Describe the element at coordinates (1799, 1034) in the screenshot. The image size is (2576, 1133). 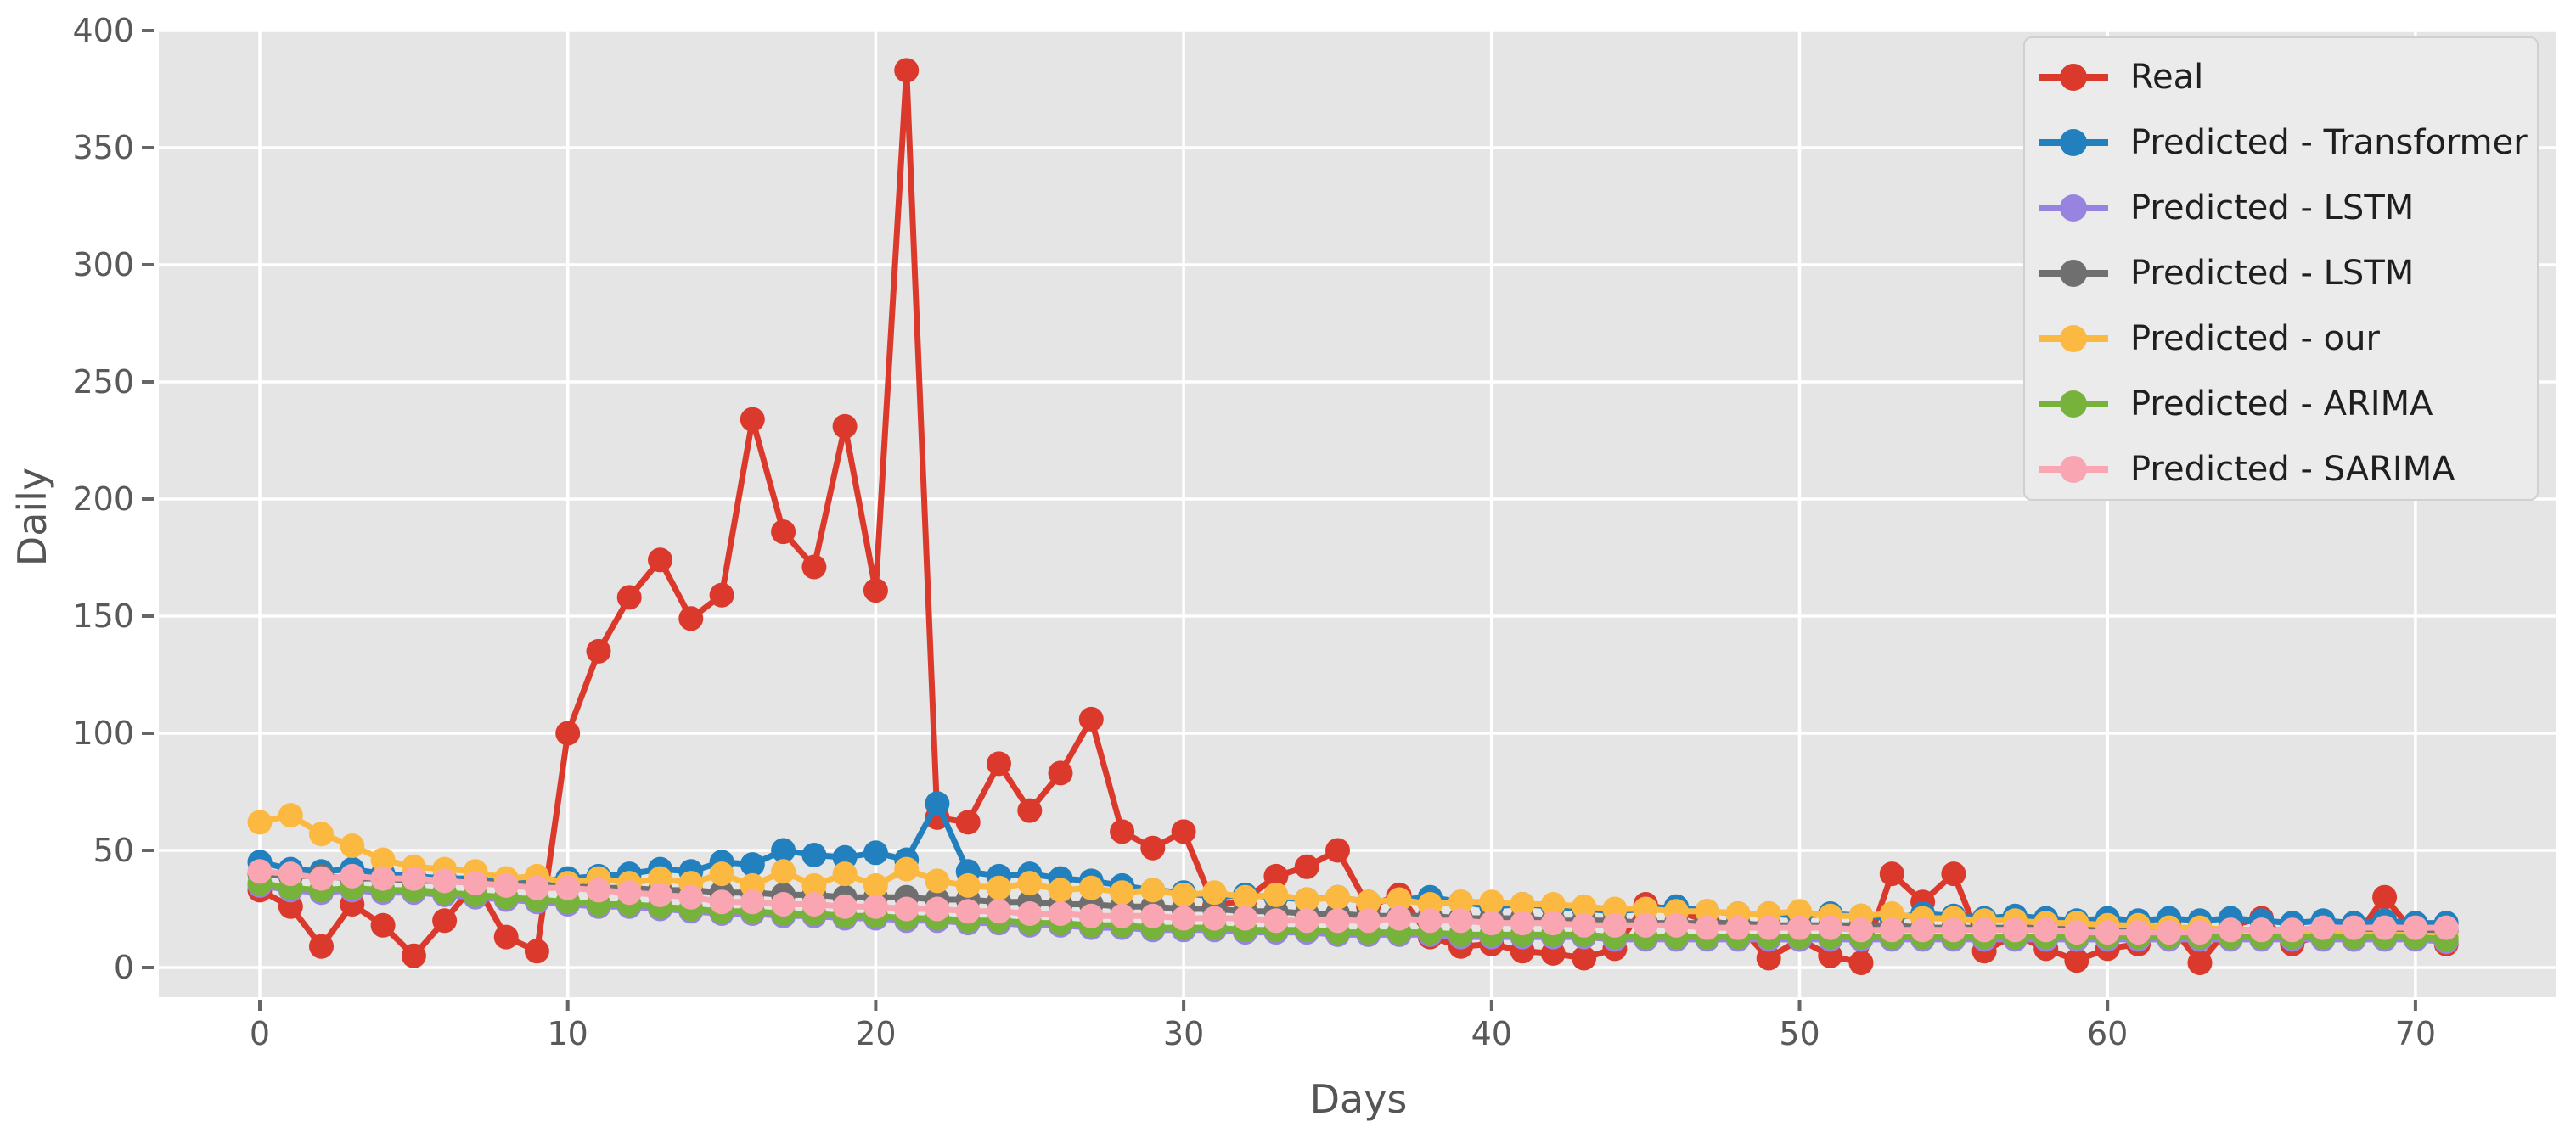
I see `x-tick-label: 50` at that location.